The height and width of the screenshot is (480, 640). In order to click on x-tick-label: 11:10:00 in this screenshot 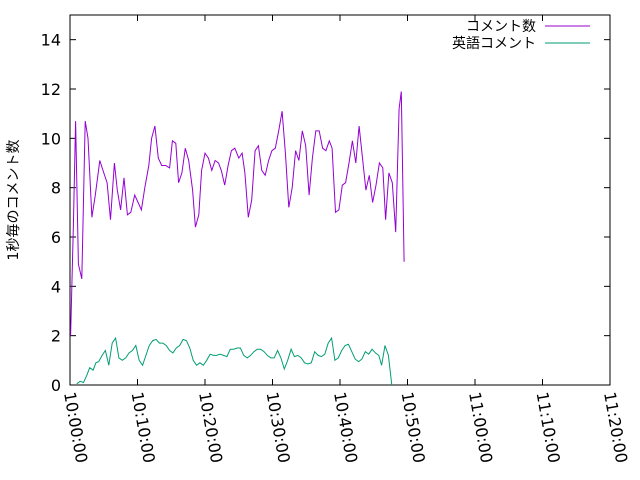, I will do `click(548, 427)`.